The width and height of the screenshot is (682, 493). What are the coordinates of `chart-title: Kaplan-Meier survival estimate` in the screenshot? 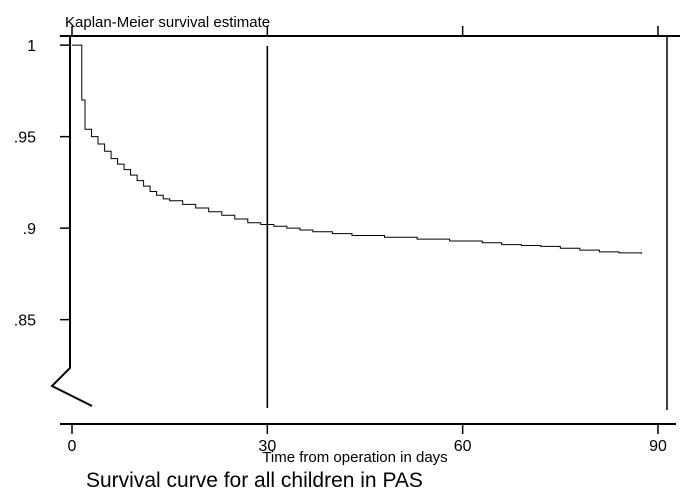 It's located at (167, 22).